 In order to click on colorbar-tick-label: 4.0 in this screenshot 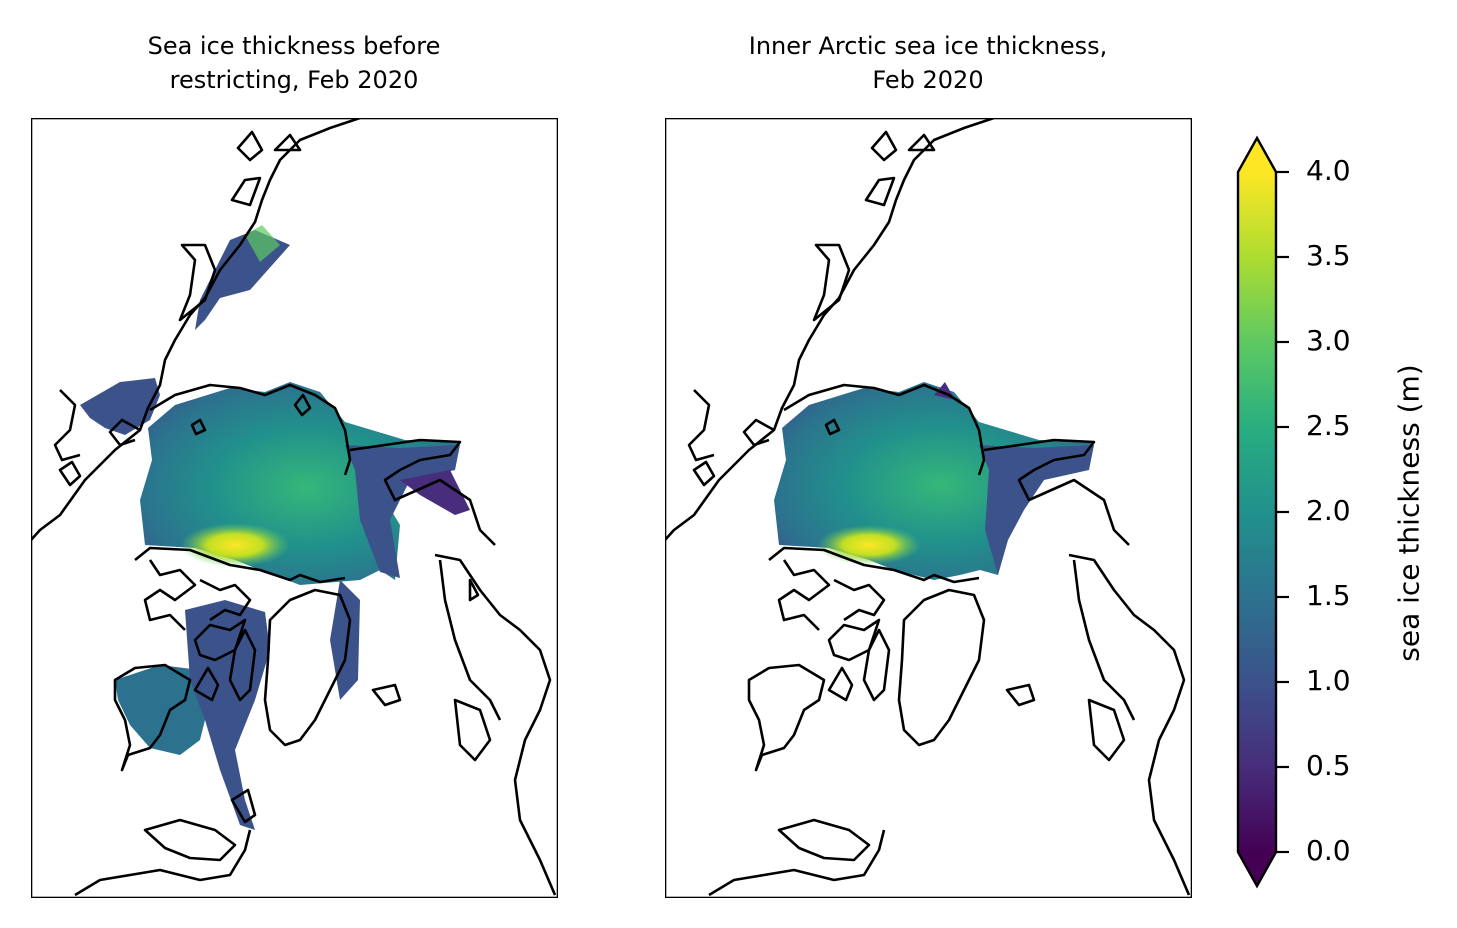, I will do `click(1328, 170)`.